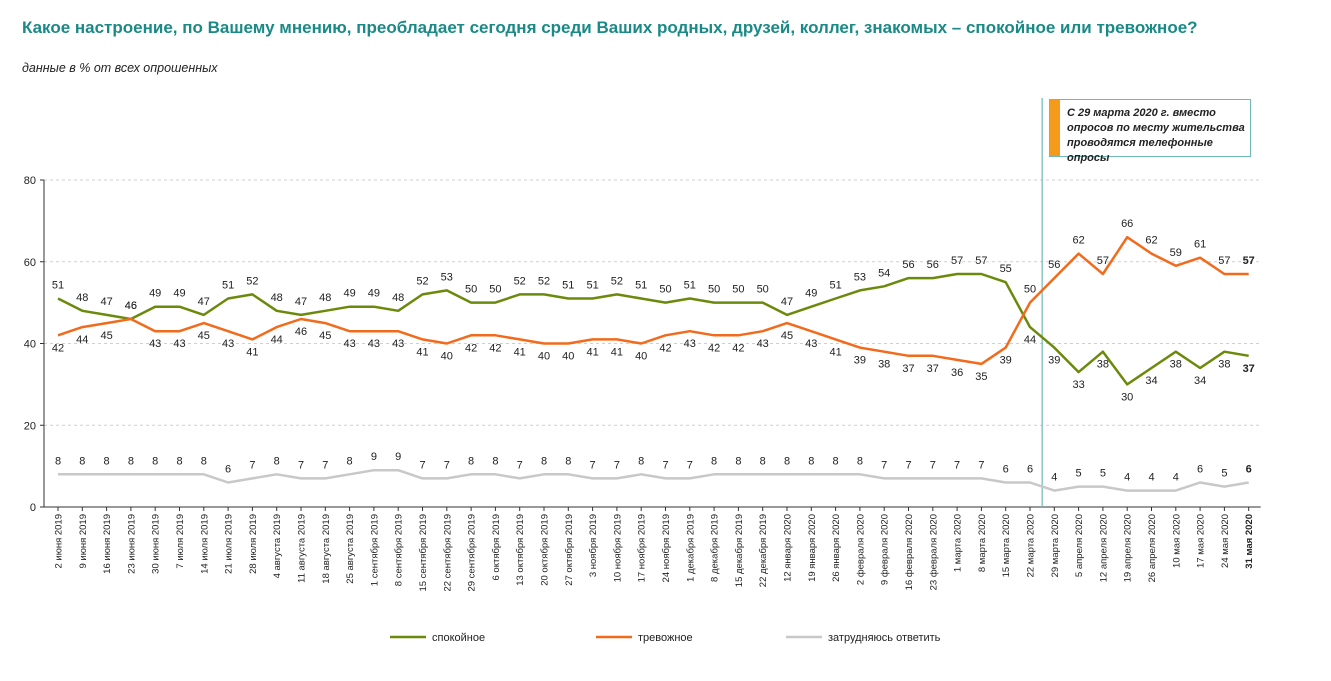 The height and width of the screenshot is (681, 1331). I want to click on x-tick-label: 8 марта 2020, so click(982, 543).